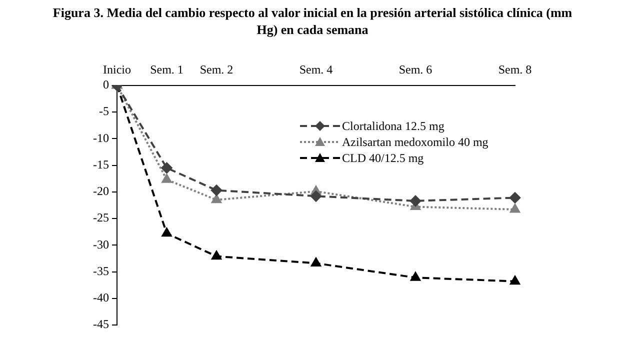 Image resolution: width=625 pixels, height=339 pixels. I want to click on x-tick-label: Sem. 6, so click(415, 69).